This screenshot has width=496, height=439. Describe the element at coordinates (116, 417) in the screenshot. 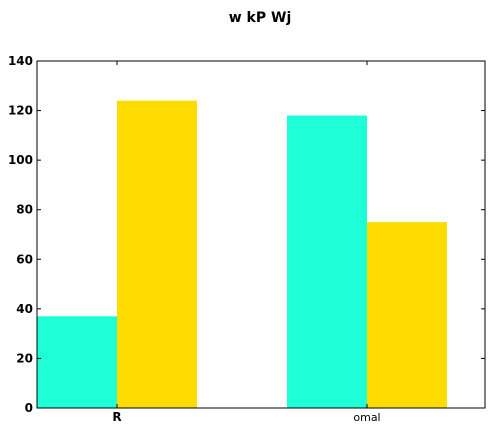

I see `x-tick-label: R` at that location.